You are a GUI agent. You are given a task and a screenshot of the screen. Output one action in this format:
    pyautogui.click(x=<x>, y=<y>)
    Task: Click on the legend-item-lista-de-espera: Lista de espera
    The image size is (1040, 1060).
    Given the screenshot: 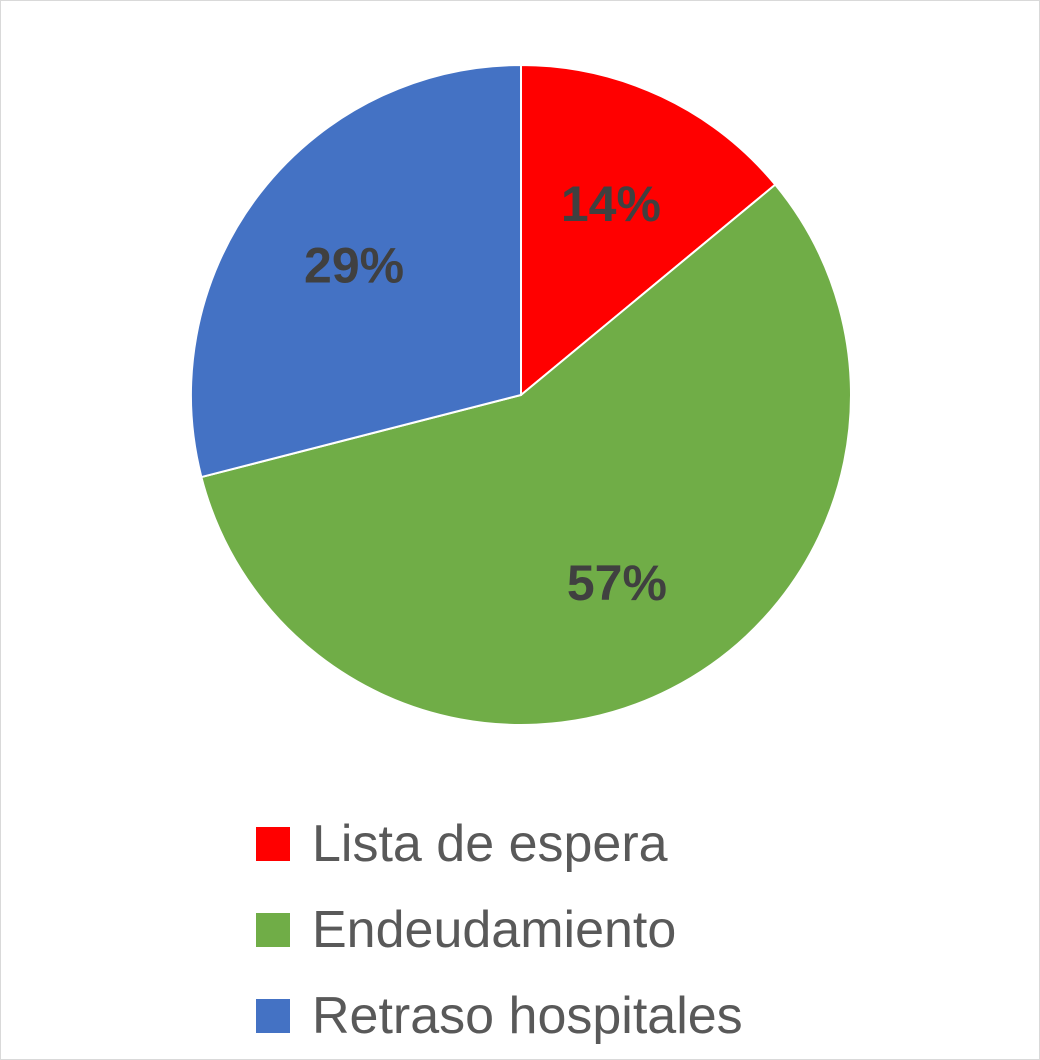 What is the action you would take?
    pyautogui.click(x=499, y=844)
    